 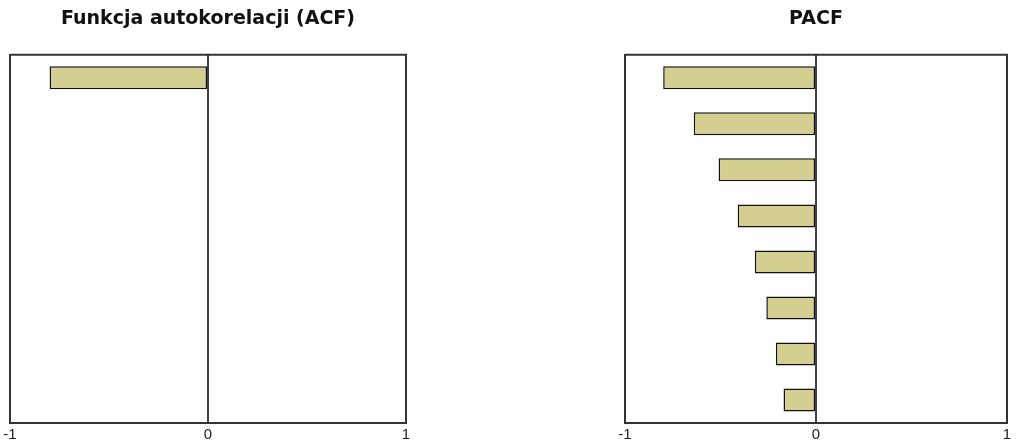 I want to click on chart-title: Funkcja autokorelacji (ACF), so click(x=208, y=17).